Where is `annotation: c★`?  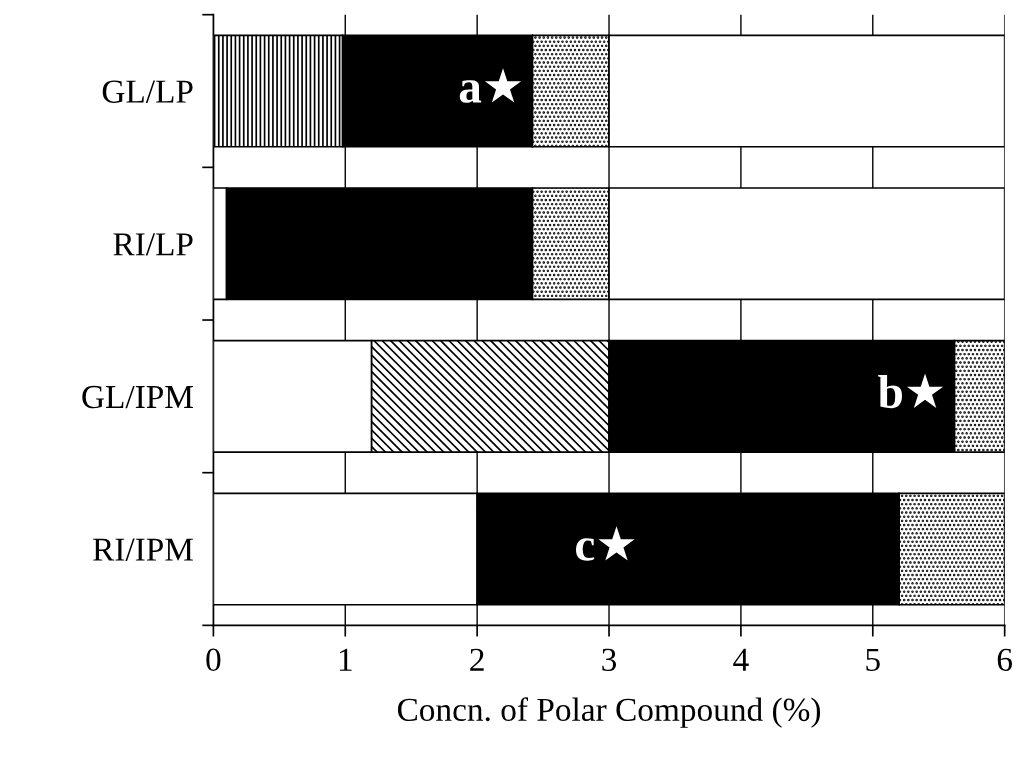 annotation: c★ is located at coordinates (605, 543).